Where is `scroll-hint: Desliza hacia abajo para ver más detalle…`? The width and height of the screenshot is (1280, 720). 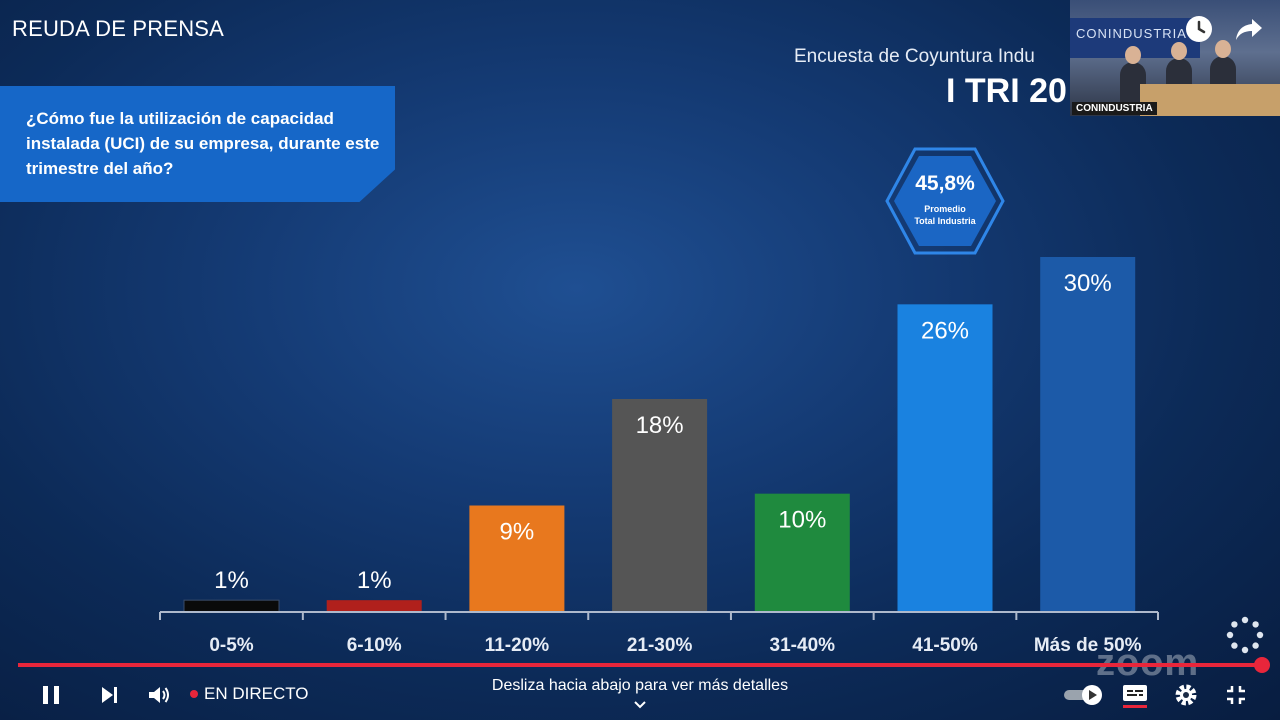
scroll-hint: Desliza hacia abajo para ver más detalle… is located at coordinates (640, 685).